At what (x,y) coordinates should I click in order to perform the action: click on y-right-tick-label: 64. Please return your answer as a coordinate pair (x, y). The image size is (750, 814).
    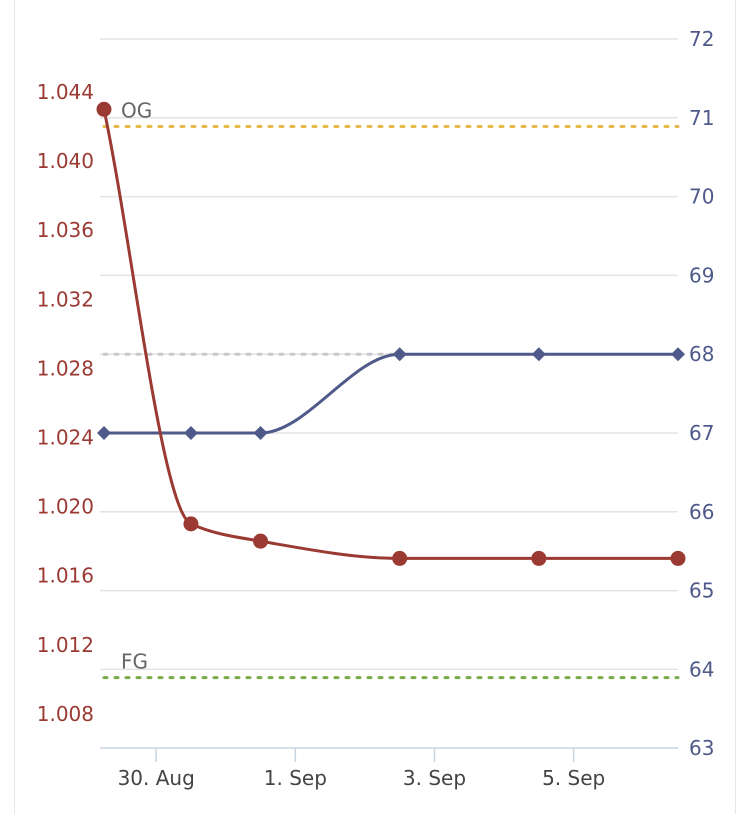
    Looking at the image, I should click on (701, 669).